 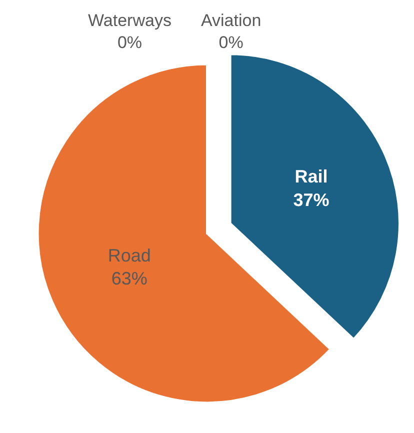 What do you see at coordinates (129, 278) in the screenshot?
I see `data-label: 63%` at bounding box center [129, 278].